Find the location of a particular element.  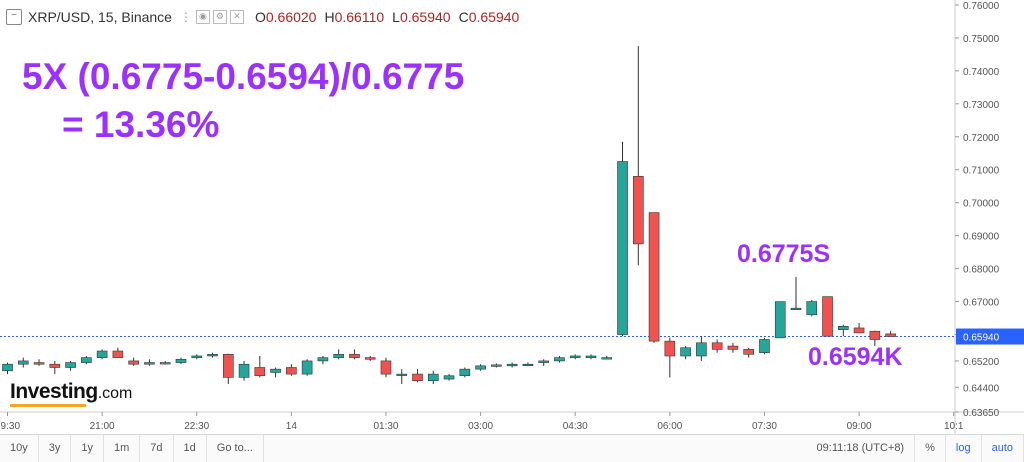

y-tick-label: 0.72000 is located at coordinates (981, 138).